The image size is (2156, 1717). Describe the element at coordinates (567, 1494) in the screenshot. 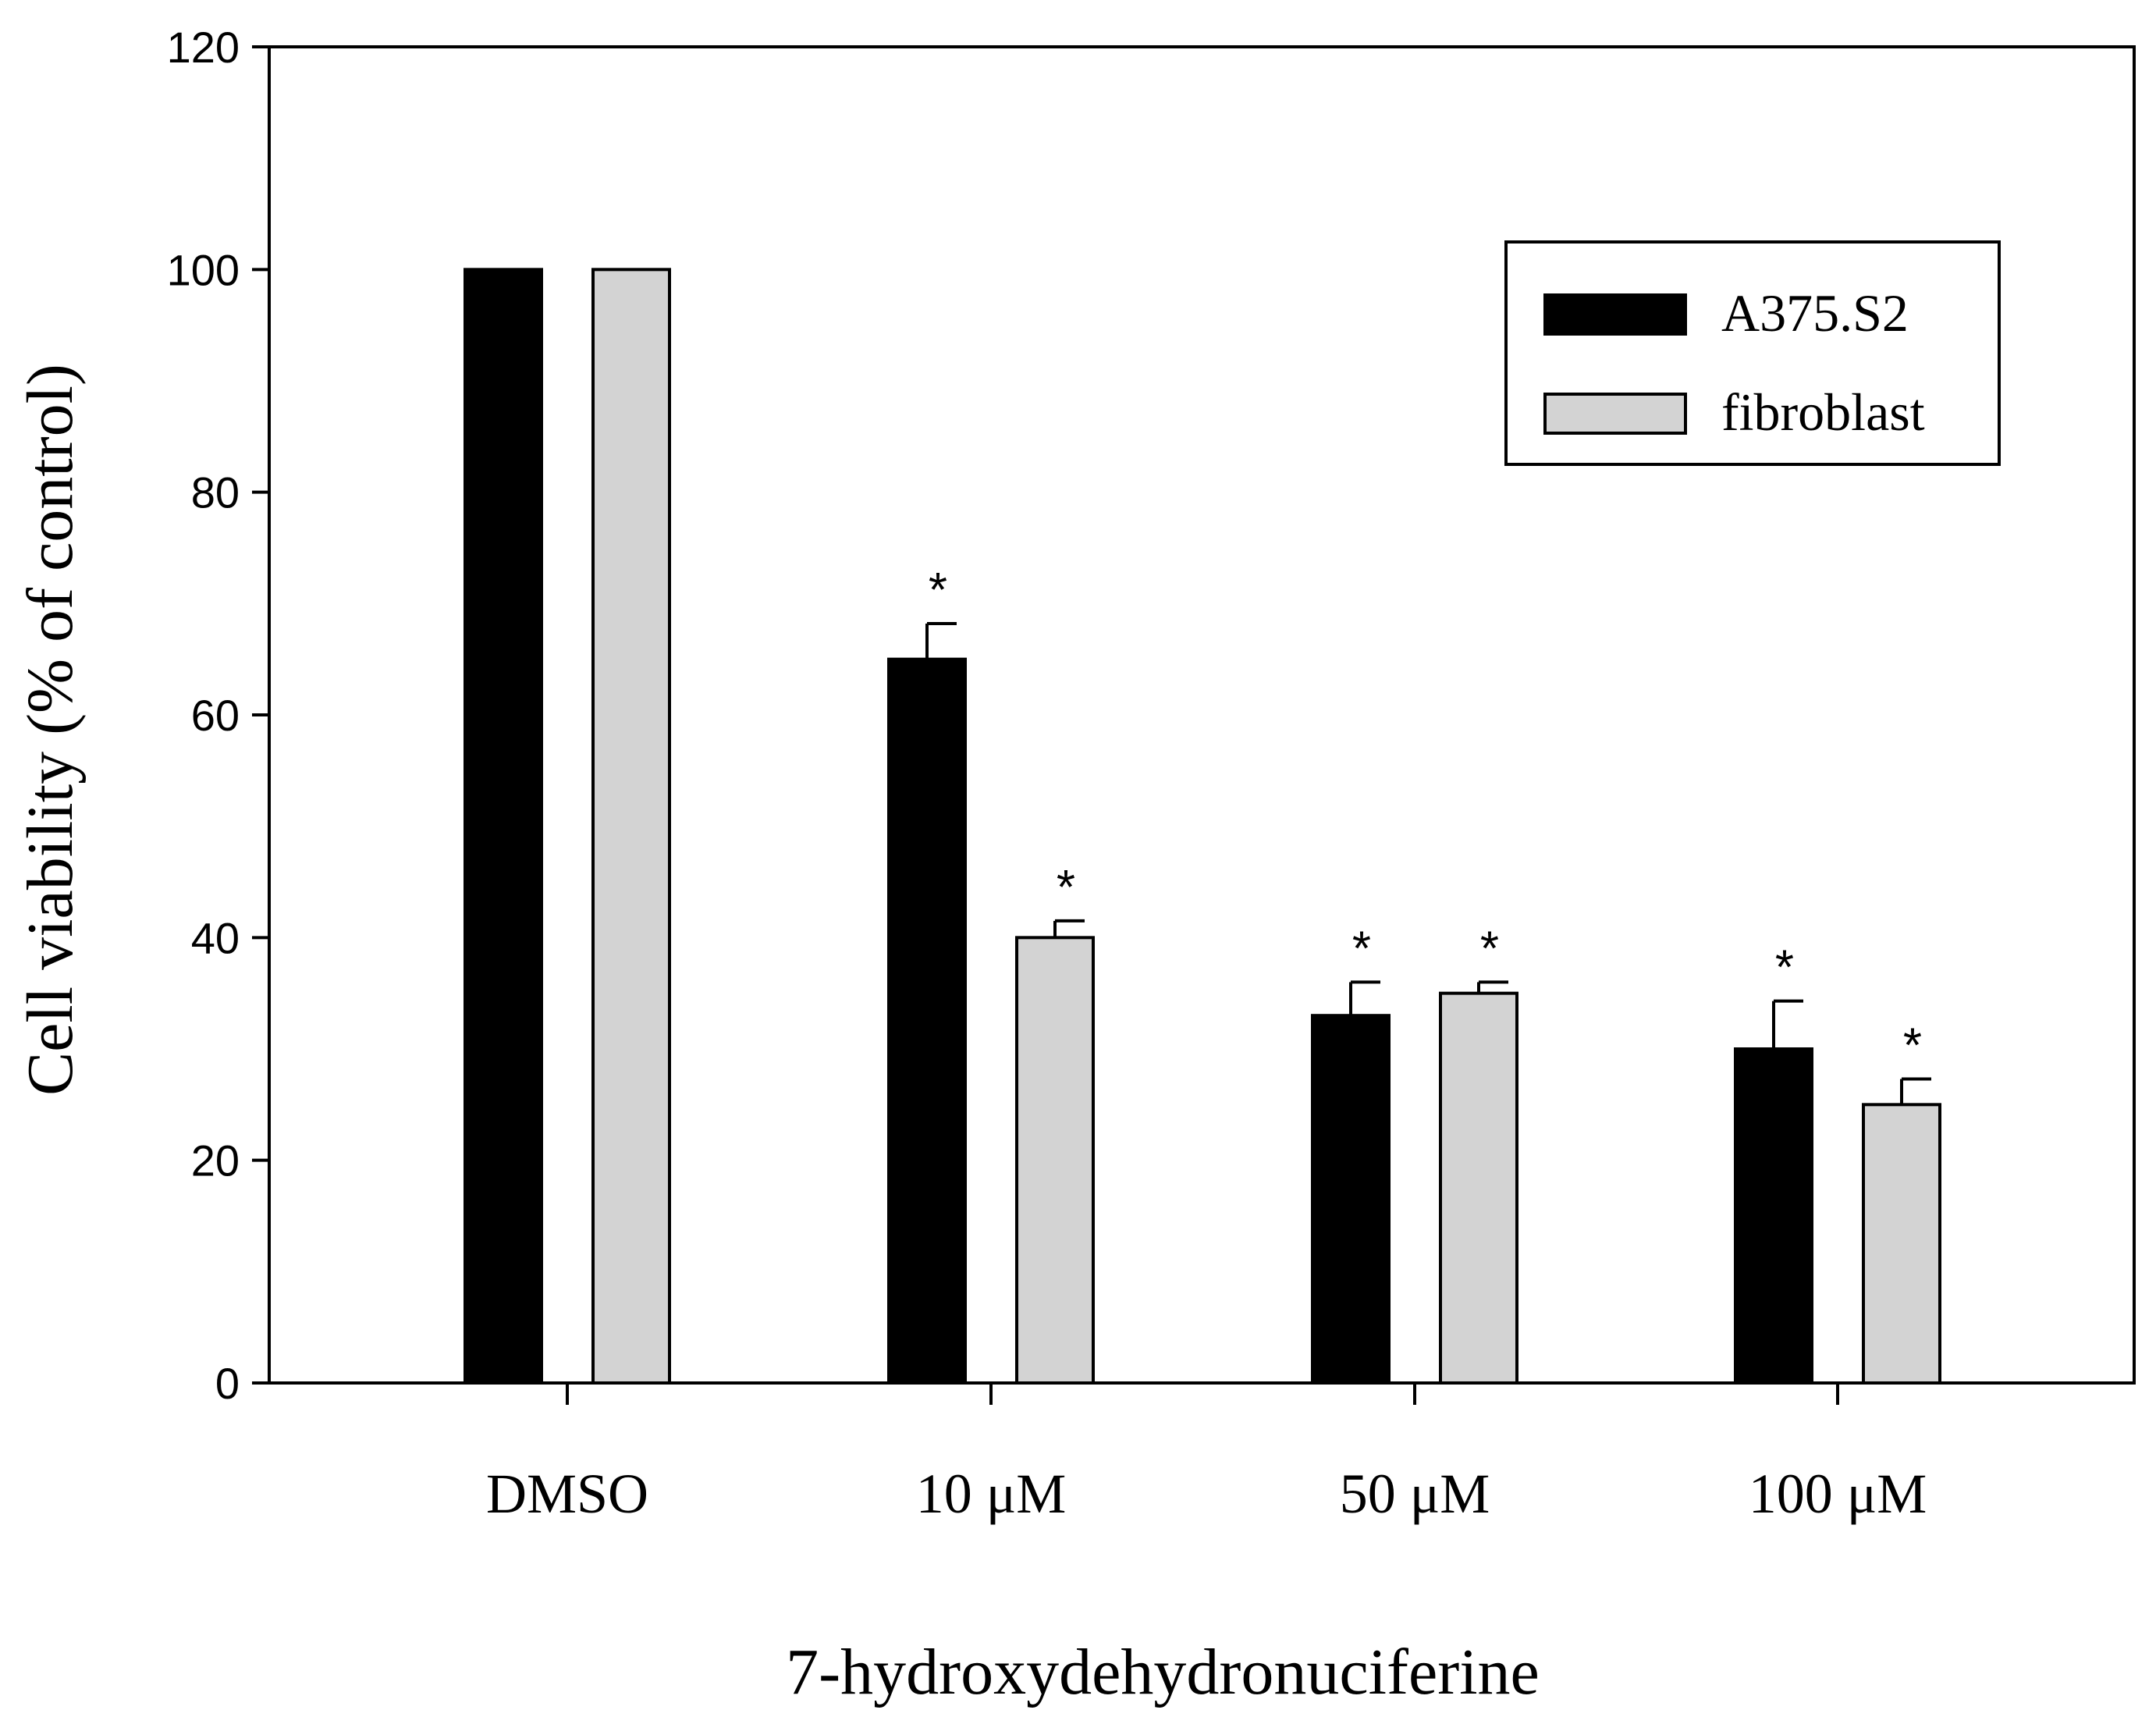

I see `x-tick-label: DMSO` at that location.